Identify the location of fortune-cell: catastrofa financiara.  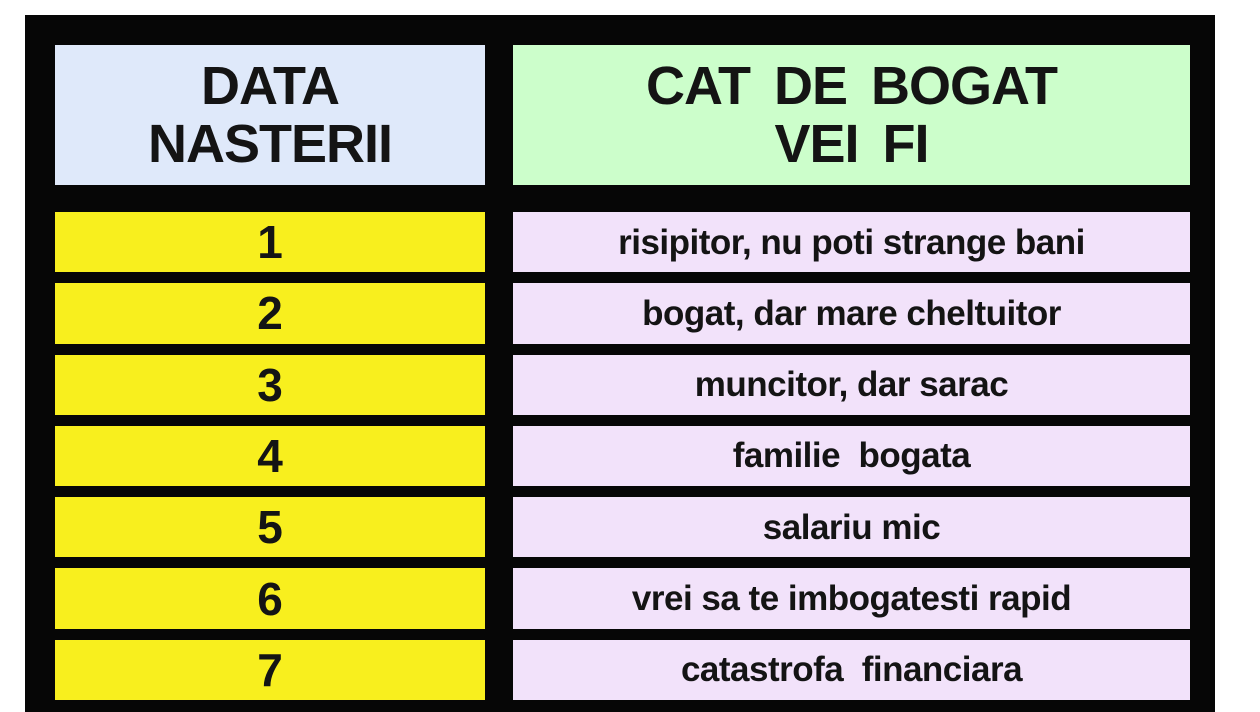
(851, 669).